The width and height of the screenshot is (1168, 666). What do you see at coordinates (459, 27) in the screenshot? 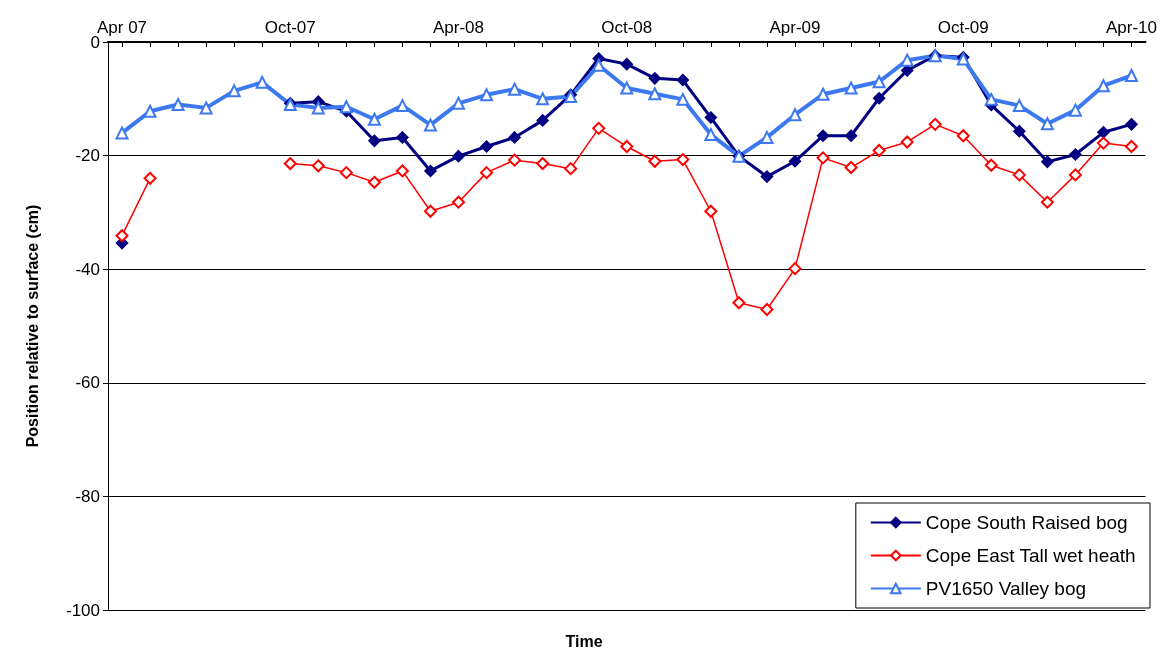
I see `x-tick-label: Apr-08` at bounding box center [459, 27].